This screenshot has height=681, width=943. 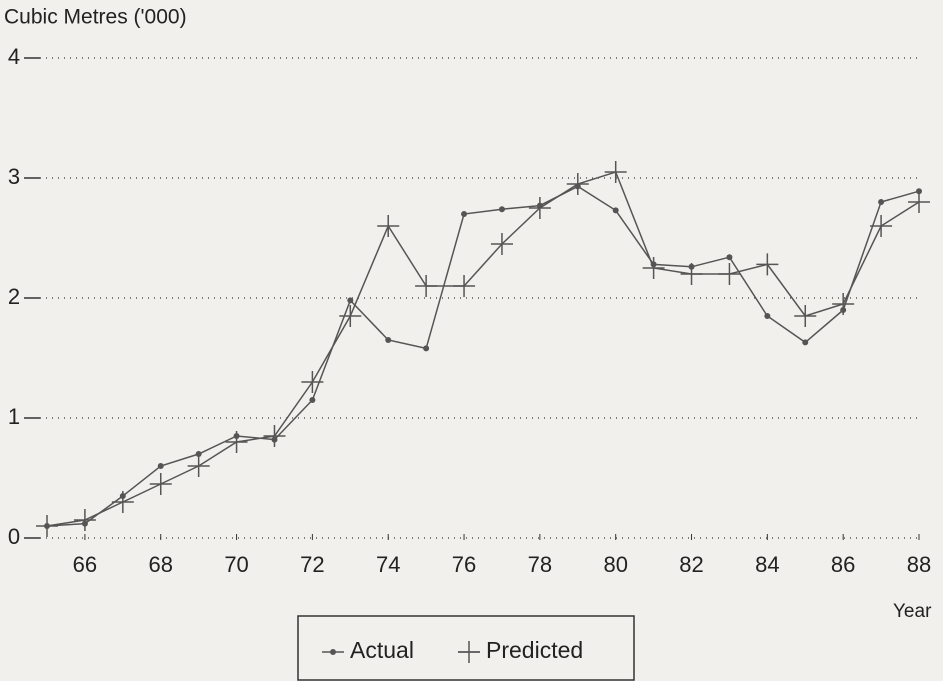 What do you see at coordinates (95, 17) in the screenshot?
I see `y-axis-label: Cubic Metres ('000)` at bounding box center [95, 17].